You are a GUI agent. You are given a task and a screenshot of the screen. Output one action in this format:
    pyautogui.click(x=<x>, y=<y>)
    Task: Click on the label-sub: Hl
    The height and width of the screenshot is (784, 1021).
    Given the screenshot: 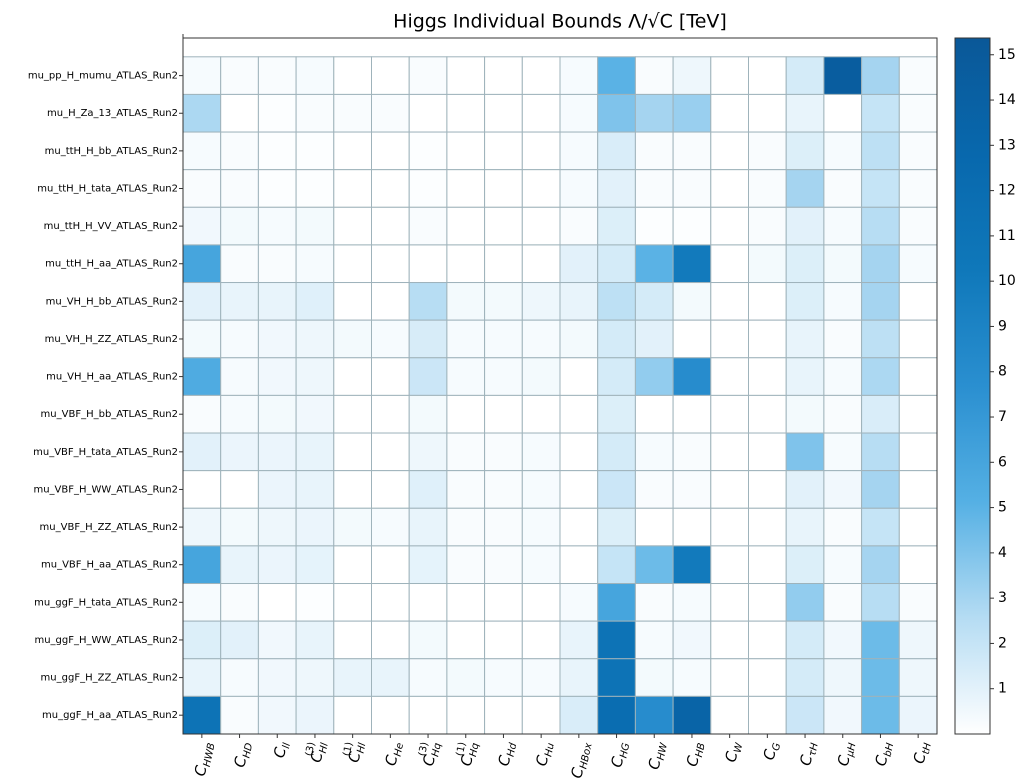 What is the action you would take?
    pyautogui.click(x=362, y=748)
    